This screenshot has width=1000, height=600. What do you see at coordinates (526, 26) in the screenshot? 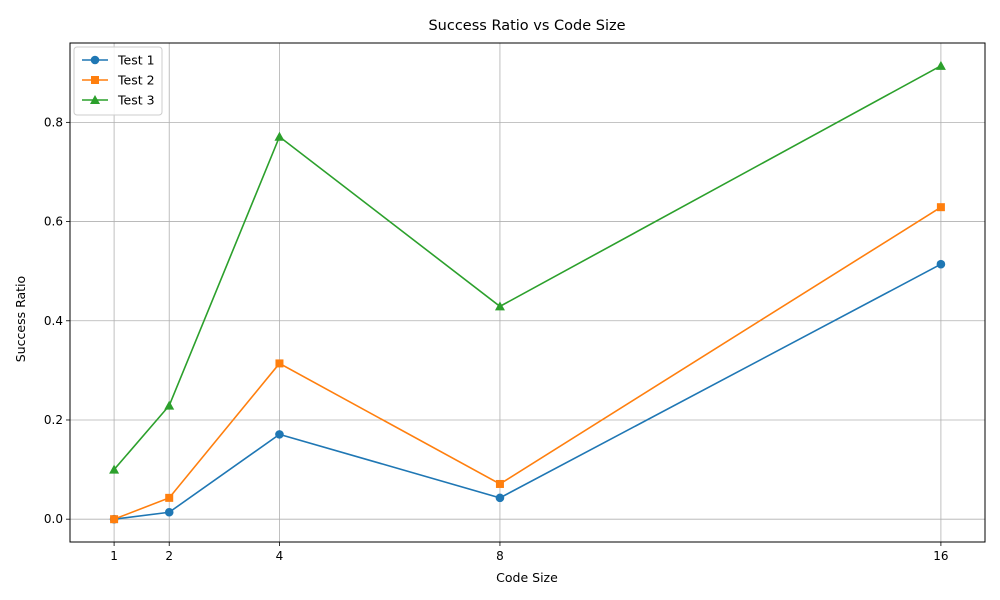
I see `chart-title: Success Ratio vs Code Size` at bounding box center [526, 26].